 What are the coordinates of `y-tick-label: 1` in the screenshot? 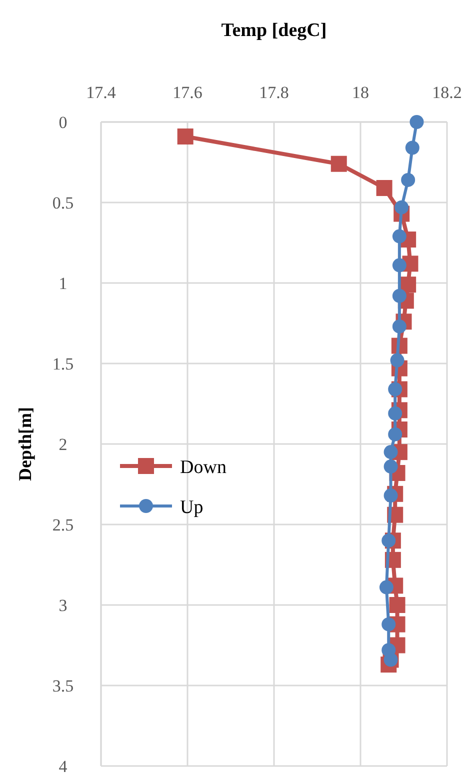 It's located at (63, 283).